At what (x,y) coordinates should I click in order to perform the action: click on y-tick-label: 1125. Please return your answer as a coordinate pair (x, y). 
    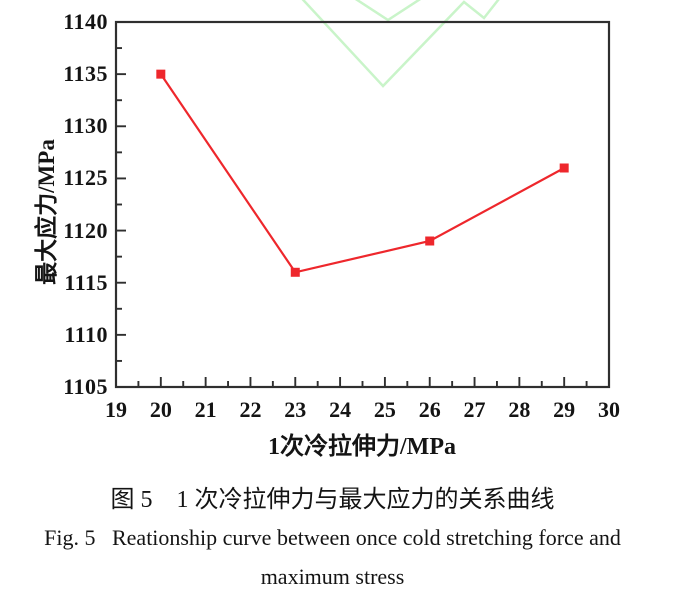
    Looking at the image, I should click on (85, 178).